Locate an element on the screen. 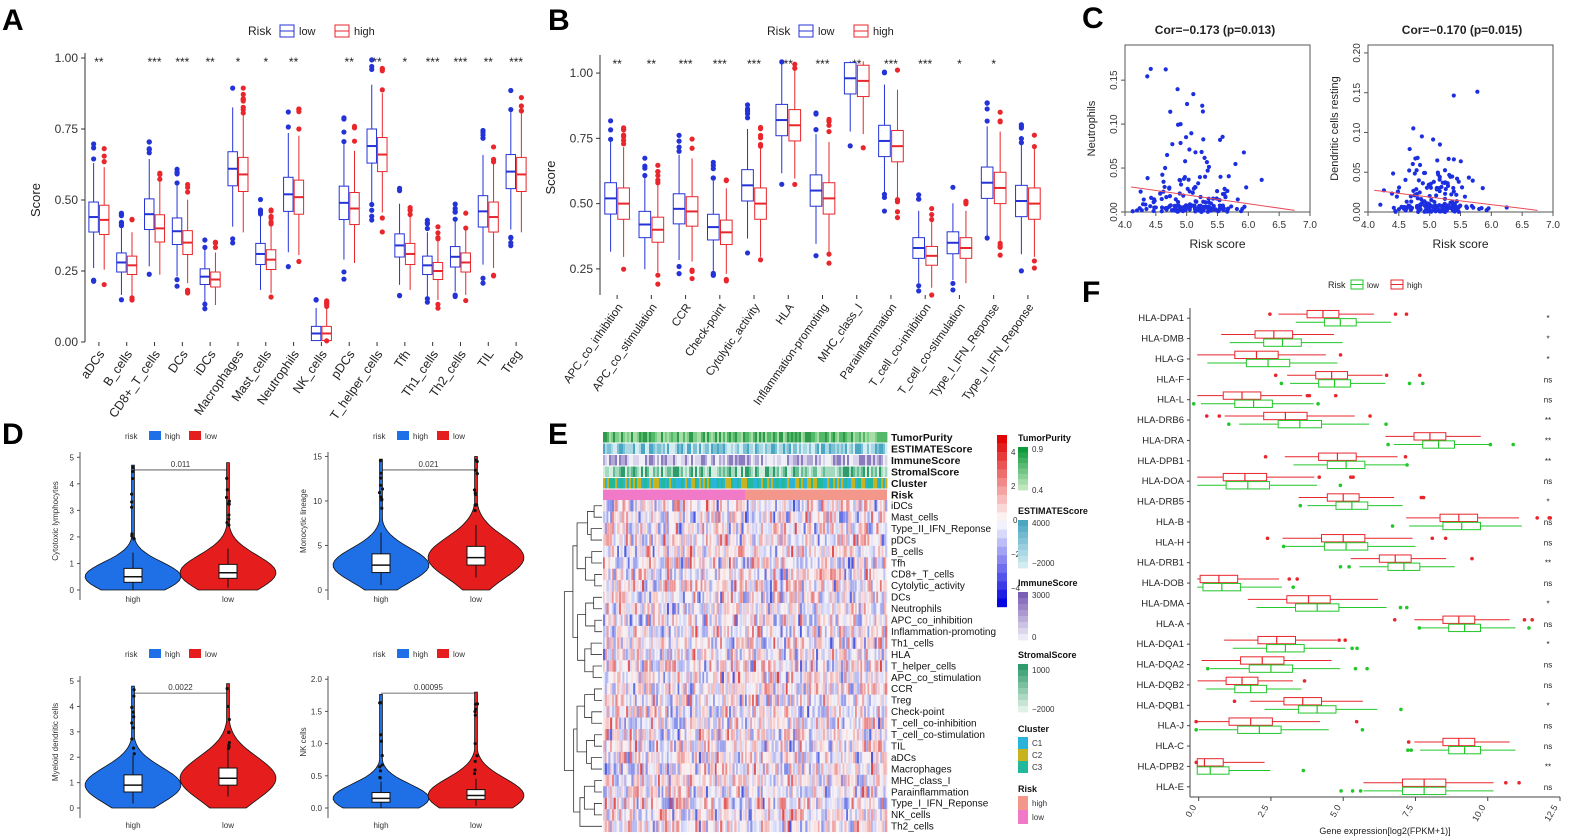 This screenshot has width=1580, height=840. significance-mark: *** is located at coordinates (686, 64).